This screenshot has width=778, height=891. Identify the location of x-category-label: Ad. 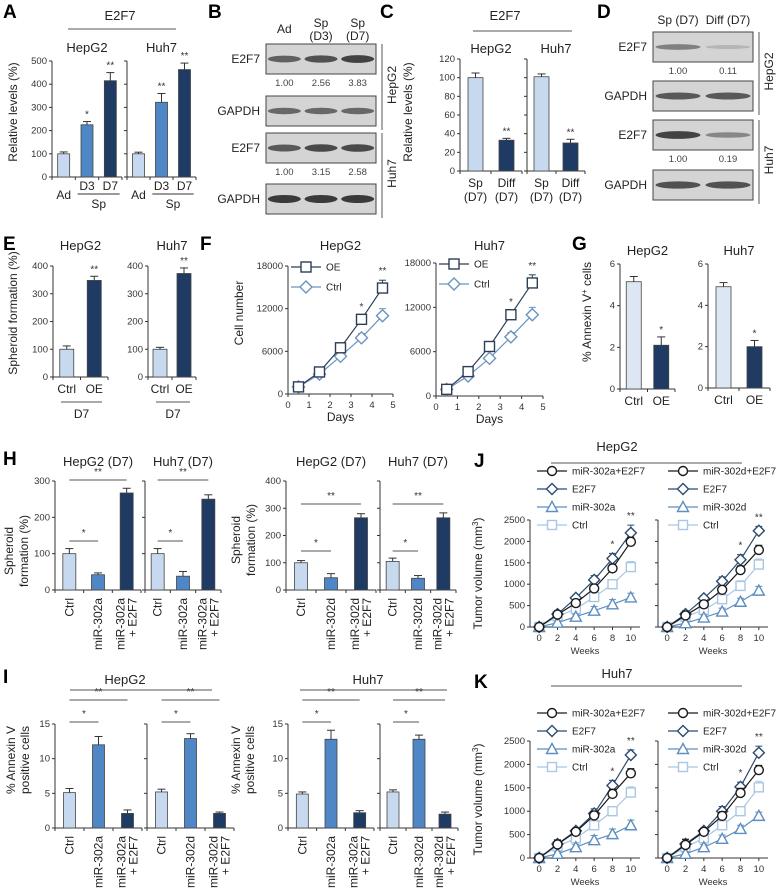
(138, 195).